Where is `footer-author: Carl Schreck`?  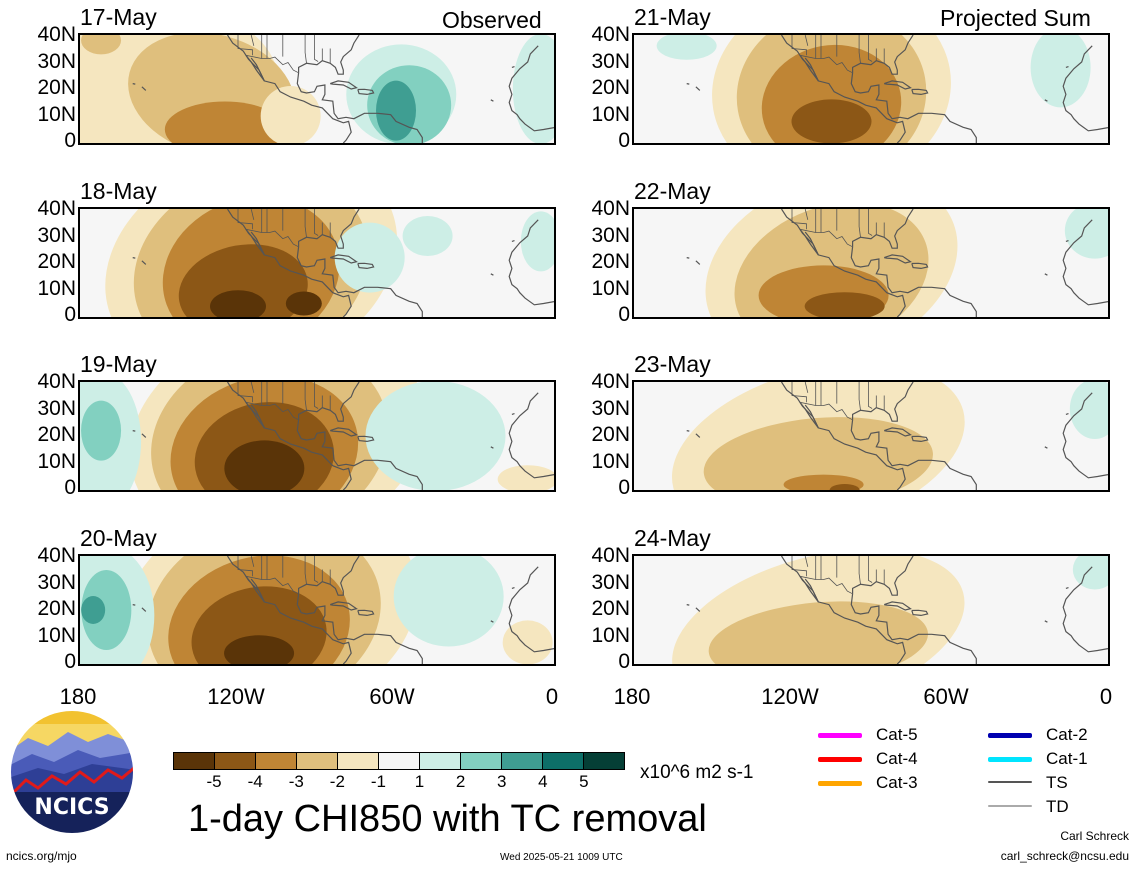 footer-author: Carl Schreck is located at coordinates (1094, 836).